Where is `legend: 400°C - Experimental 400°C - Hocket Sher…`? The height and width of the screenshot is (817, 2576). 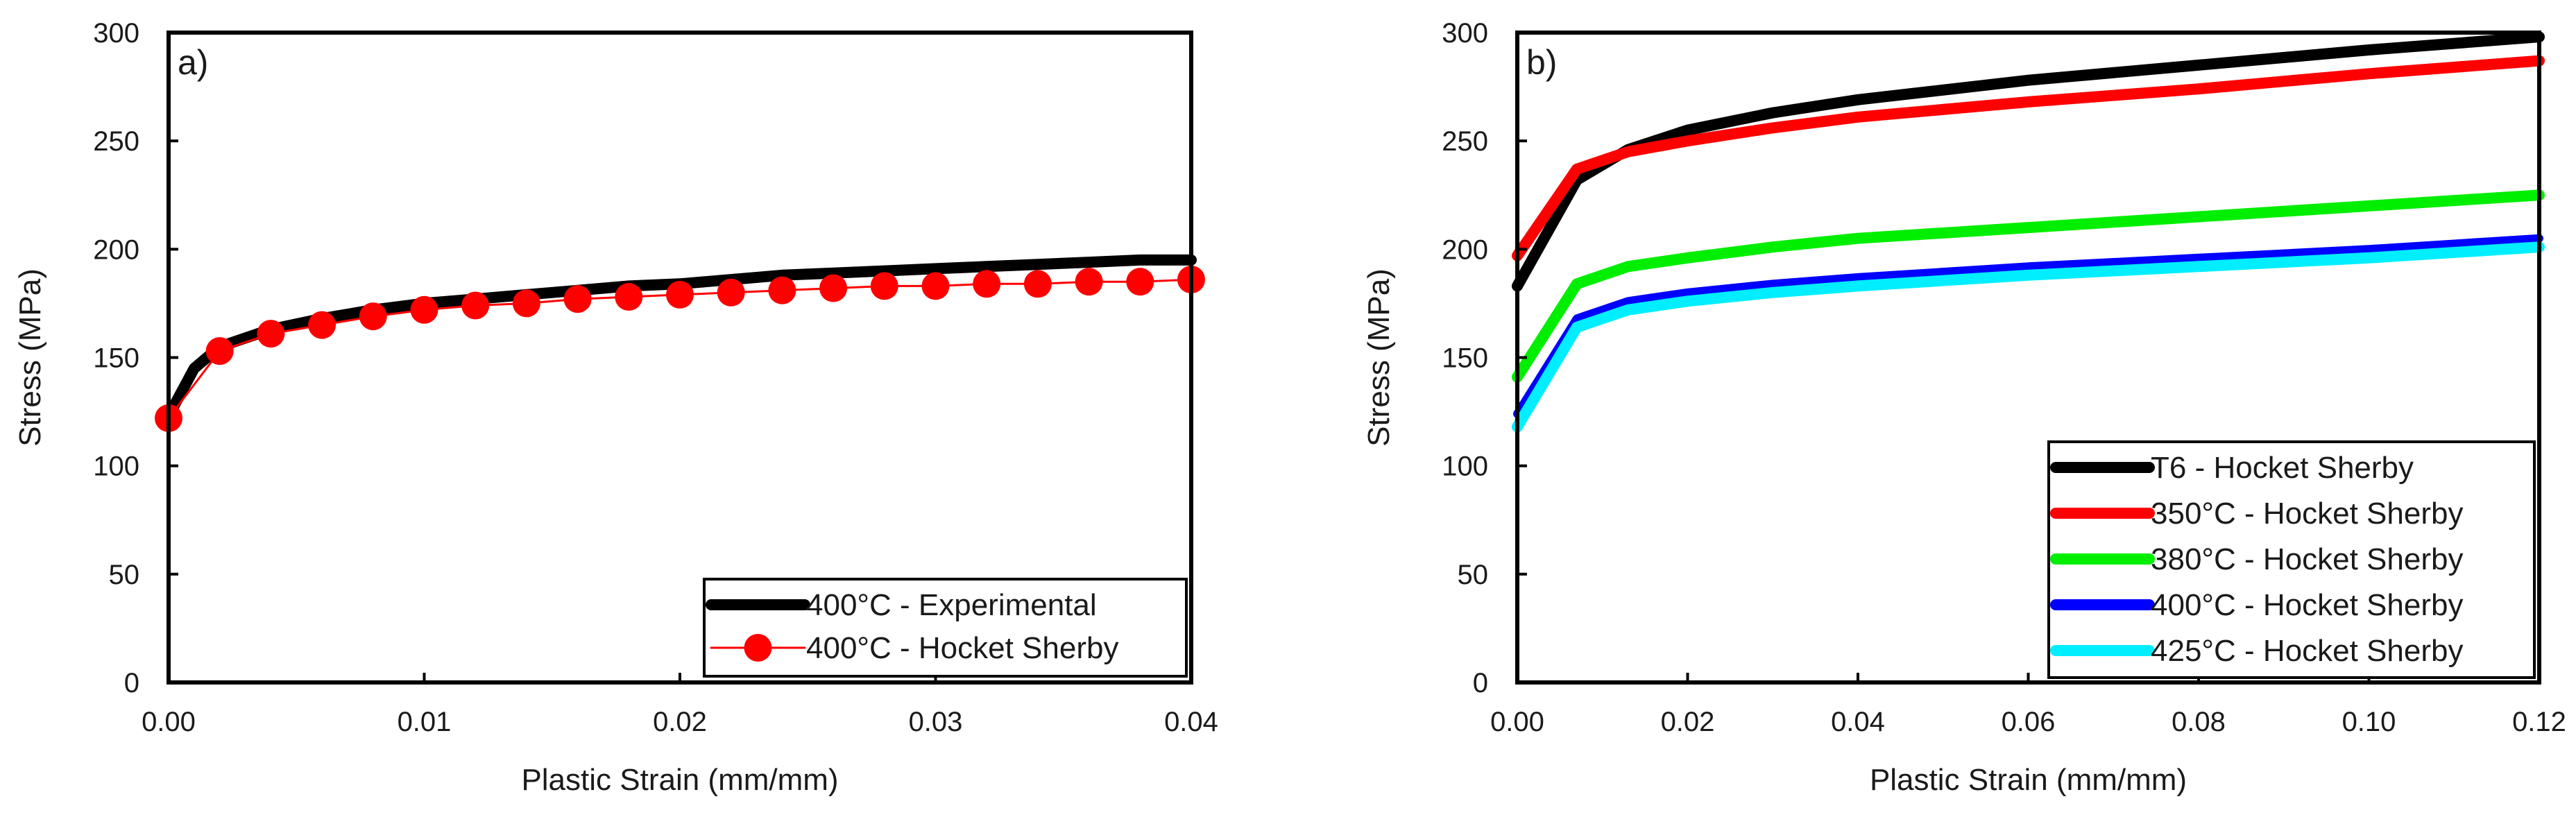 legend: 400°C - Experimental 400°C - Hocket Sher… is located at coordinates (945, 628).